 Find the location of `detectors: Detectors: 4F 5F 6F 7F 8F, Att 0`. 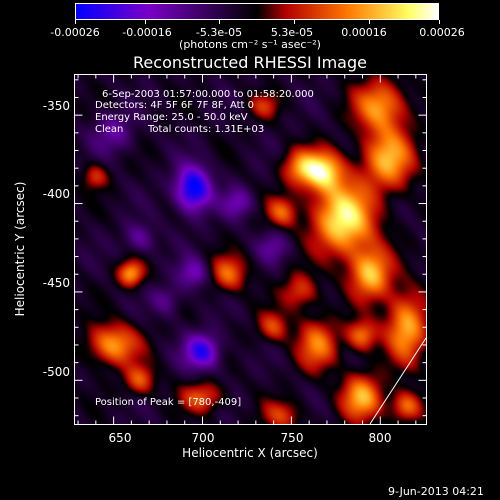

detectors: Detectors: 4F 5F 6F 7F 8F, Att 0 is located at coordinates (175, 105).